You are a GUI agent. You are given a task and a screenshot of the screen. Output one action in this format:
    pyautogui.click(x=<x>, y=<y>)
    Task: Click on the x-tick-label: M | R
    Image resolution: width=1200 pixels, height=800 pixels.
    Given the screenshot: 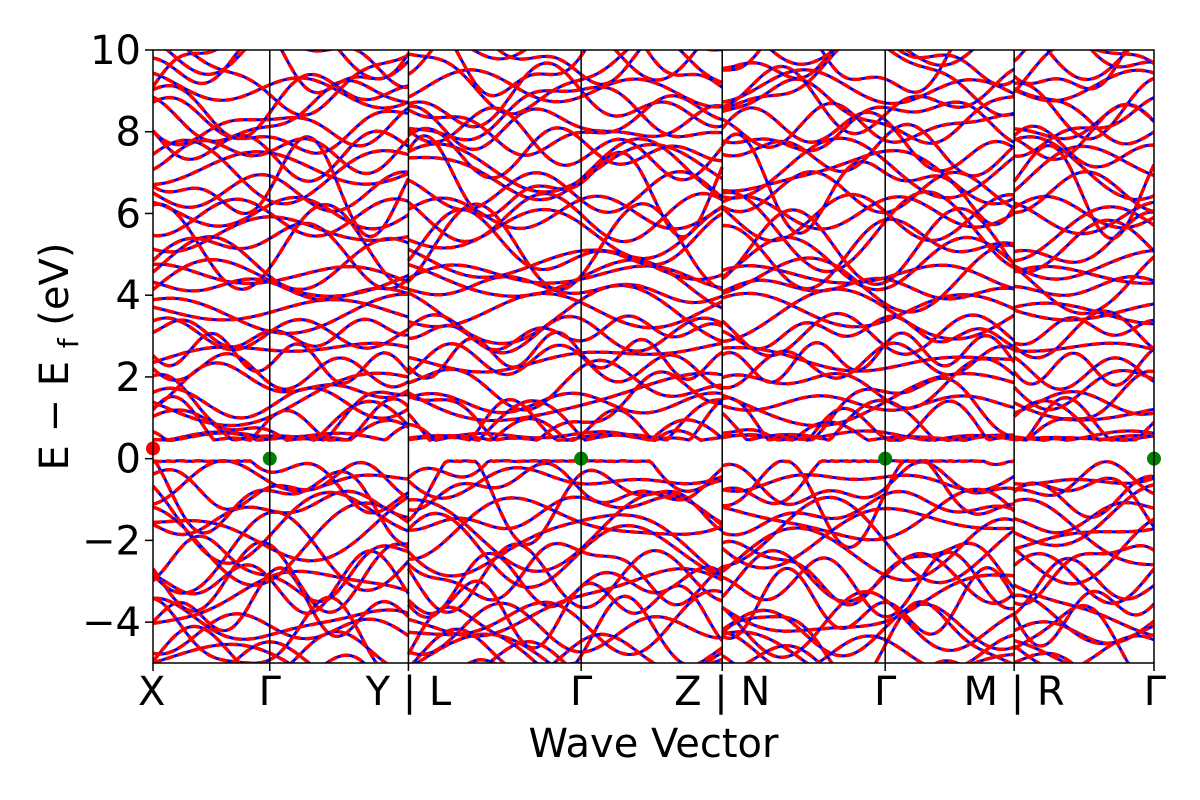 What is the action you would take?
    pyautogui.click(x=1014, y=692)
    